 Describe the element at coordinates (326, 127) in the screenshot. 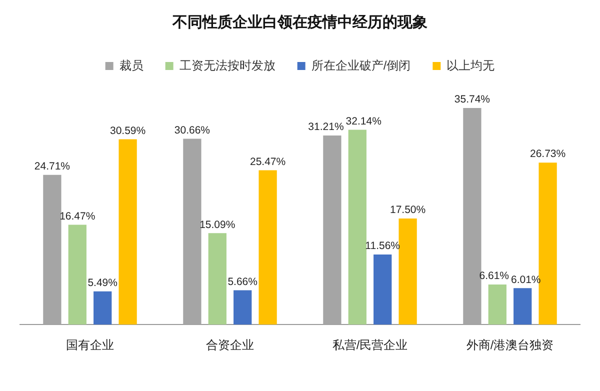

I see `data-label: 31.21%` at that location.